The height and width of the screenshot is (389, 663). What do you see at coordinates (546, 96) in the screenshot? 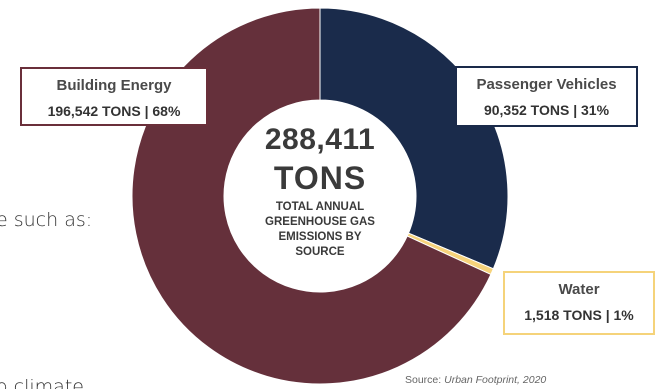
I see `label-passenger-vehicles: Passenger Vehicles 90,352 TONS | 31%` at bounding box center [546, 96].